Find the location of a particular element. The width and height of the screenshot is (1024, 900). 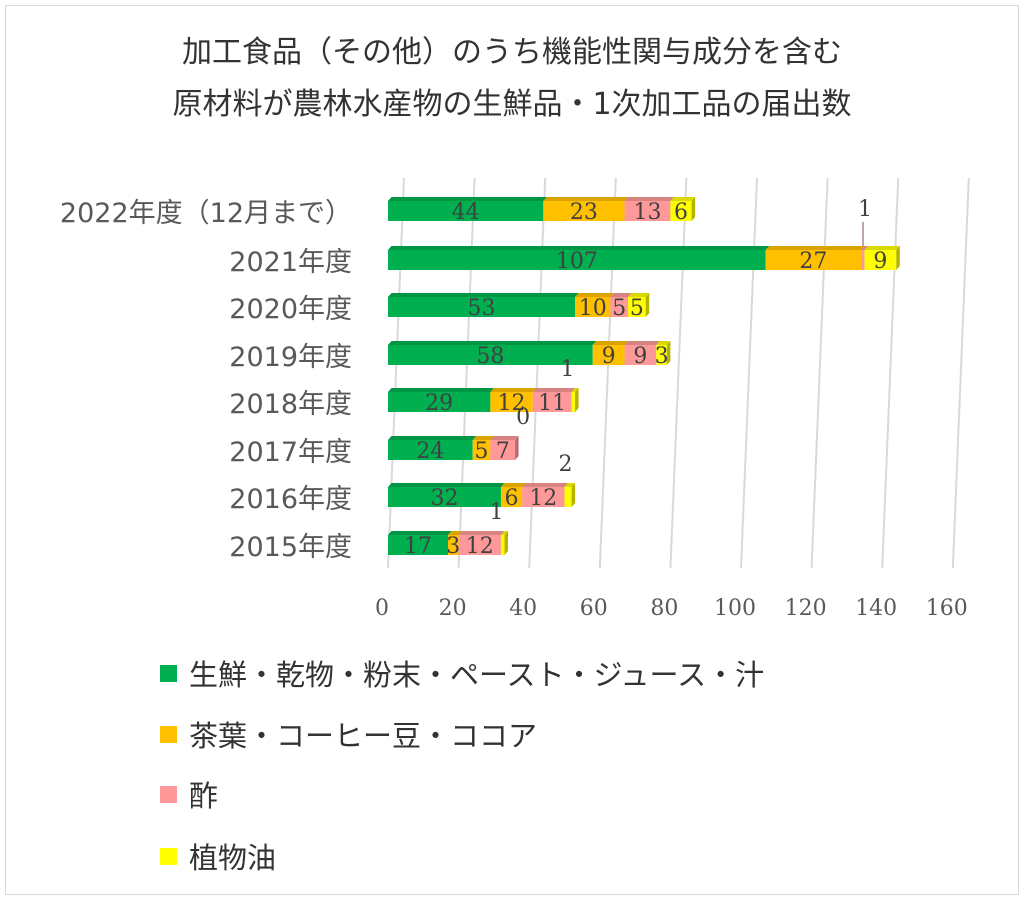

data-label: 53 is located at coordinates (482, 308).